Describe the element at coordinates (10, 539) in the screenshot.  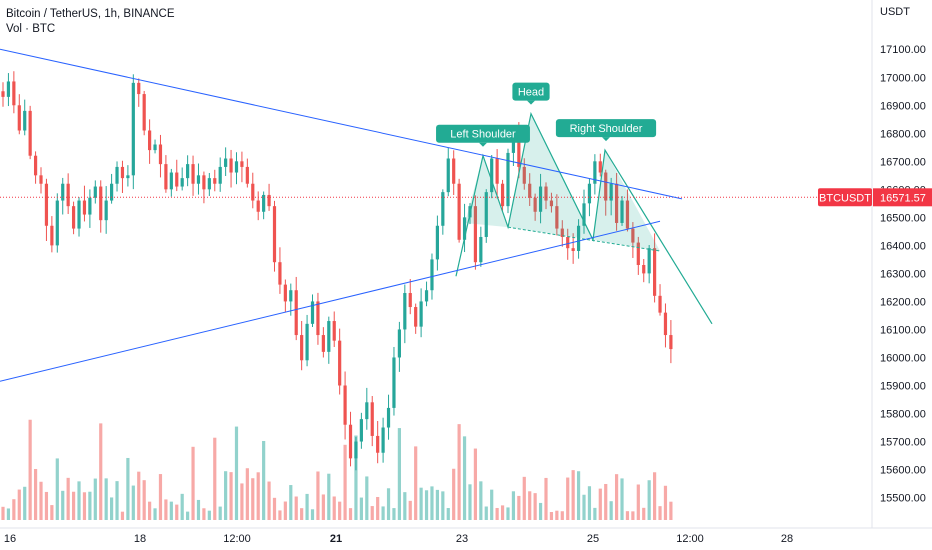
I see `x-tick-label: 16` at that location.